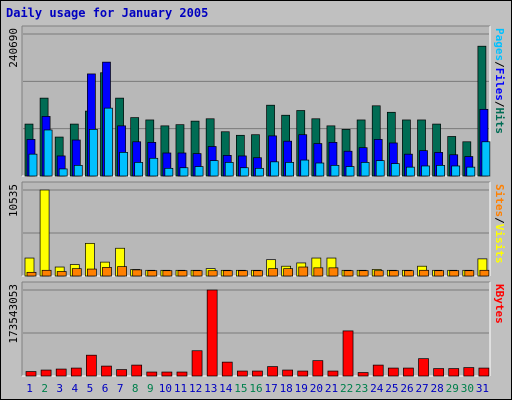  Describe the element at coordinates (120, 388) in the screenshot. I see `x-tick-label: 7` at that location.